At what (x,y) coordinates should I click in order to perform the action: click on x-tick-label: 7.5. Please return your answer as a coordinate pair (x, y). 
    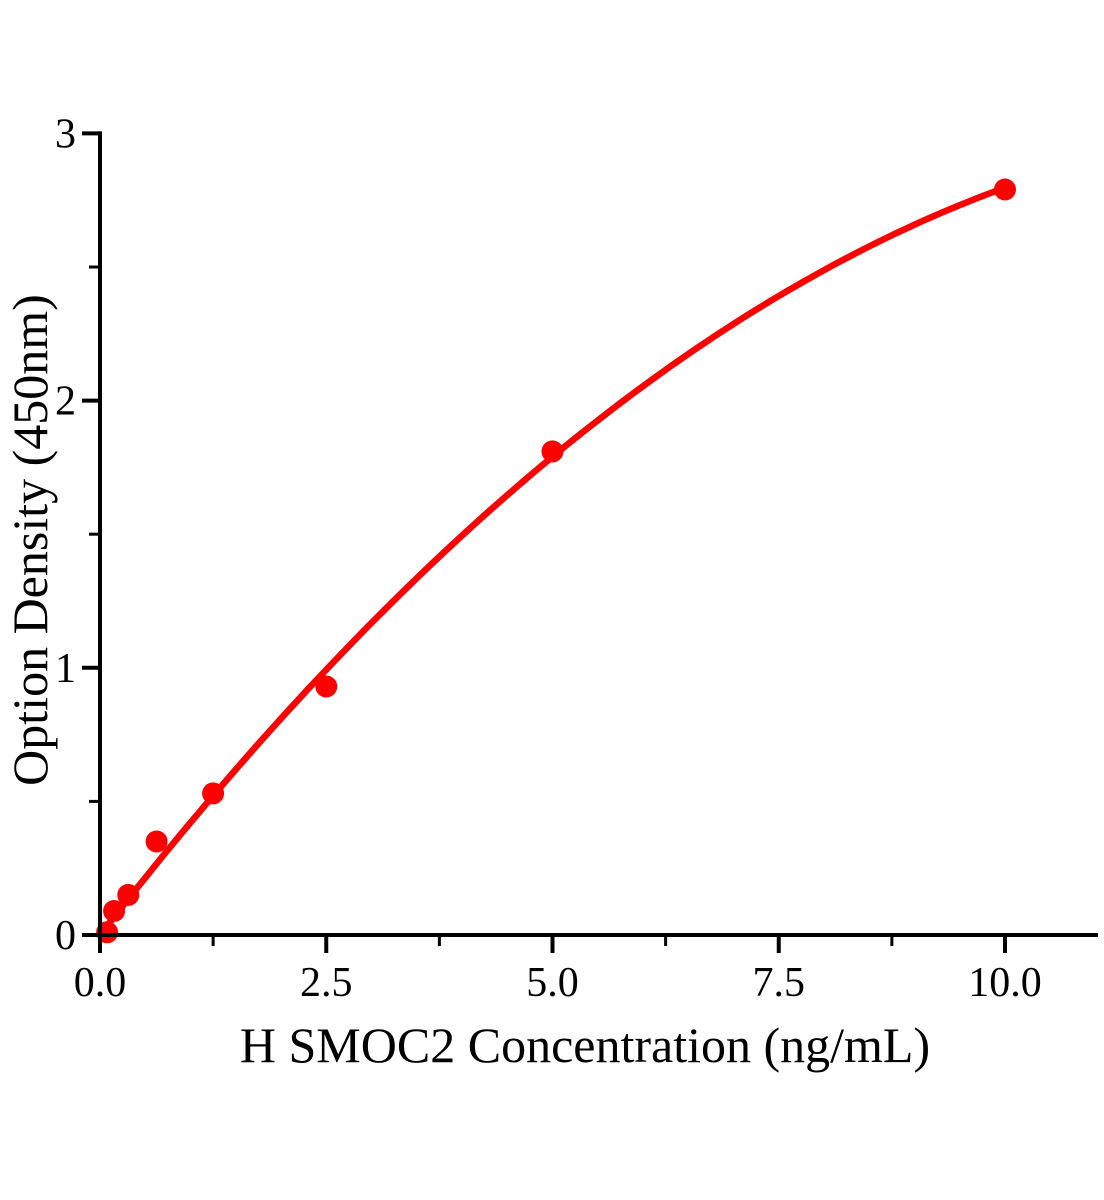
    Looking at the image, I should click on (779, 983).